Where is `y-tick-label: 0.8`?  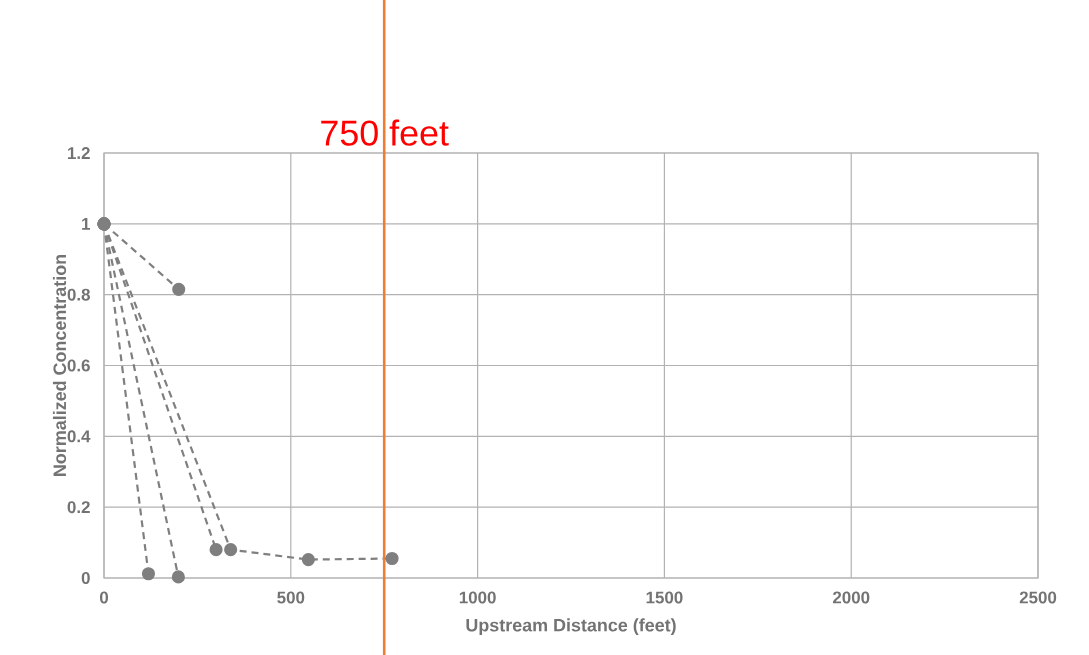
y-tick-label: 0.8 is located at coordinates (78, 294).